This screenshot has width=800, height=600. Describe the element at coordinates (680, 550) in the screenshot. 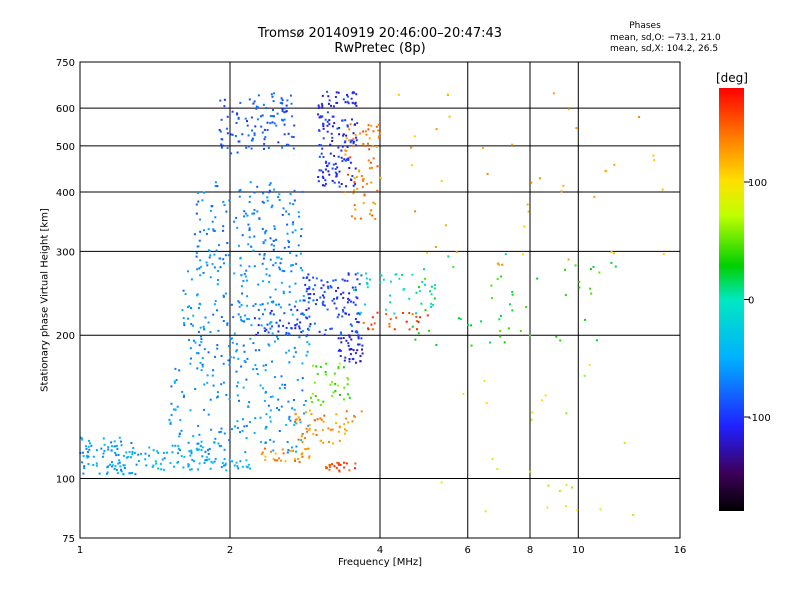

I see `x-tick-label: 16` at that location.